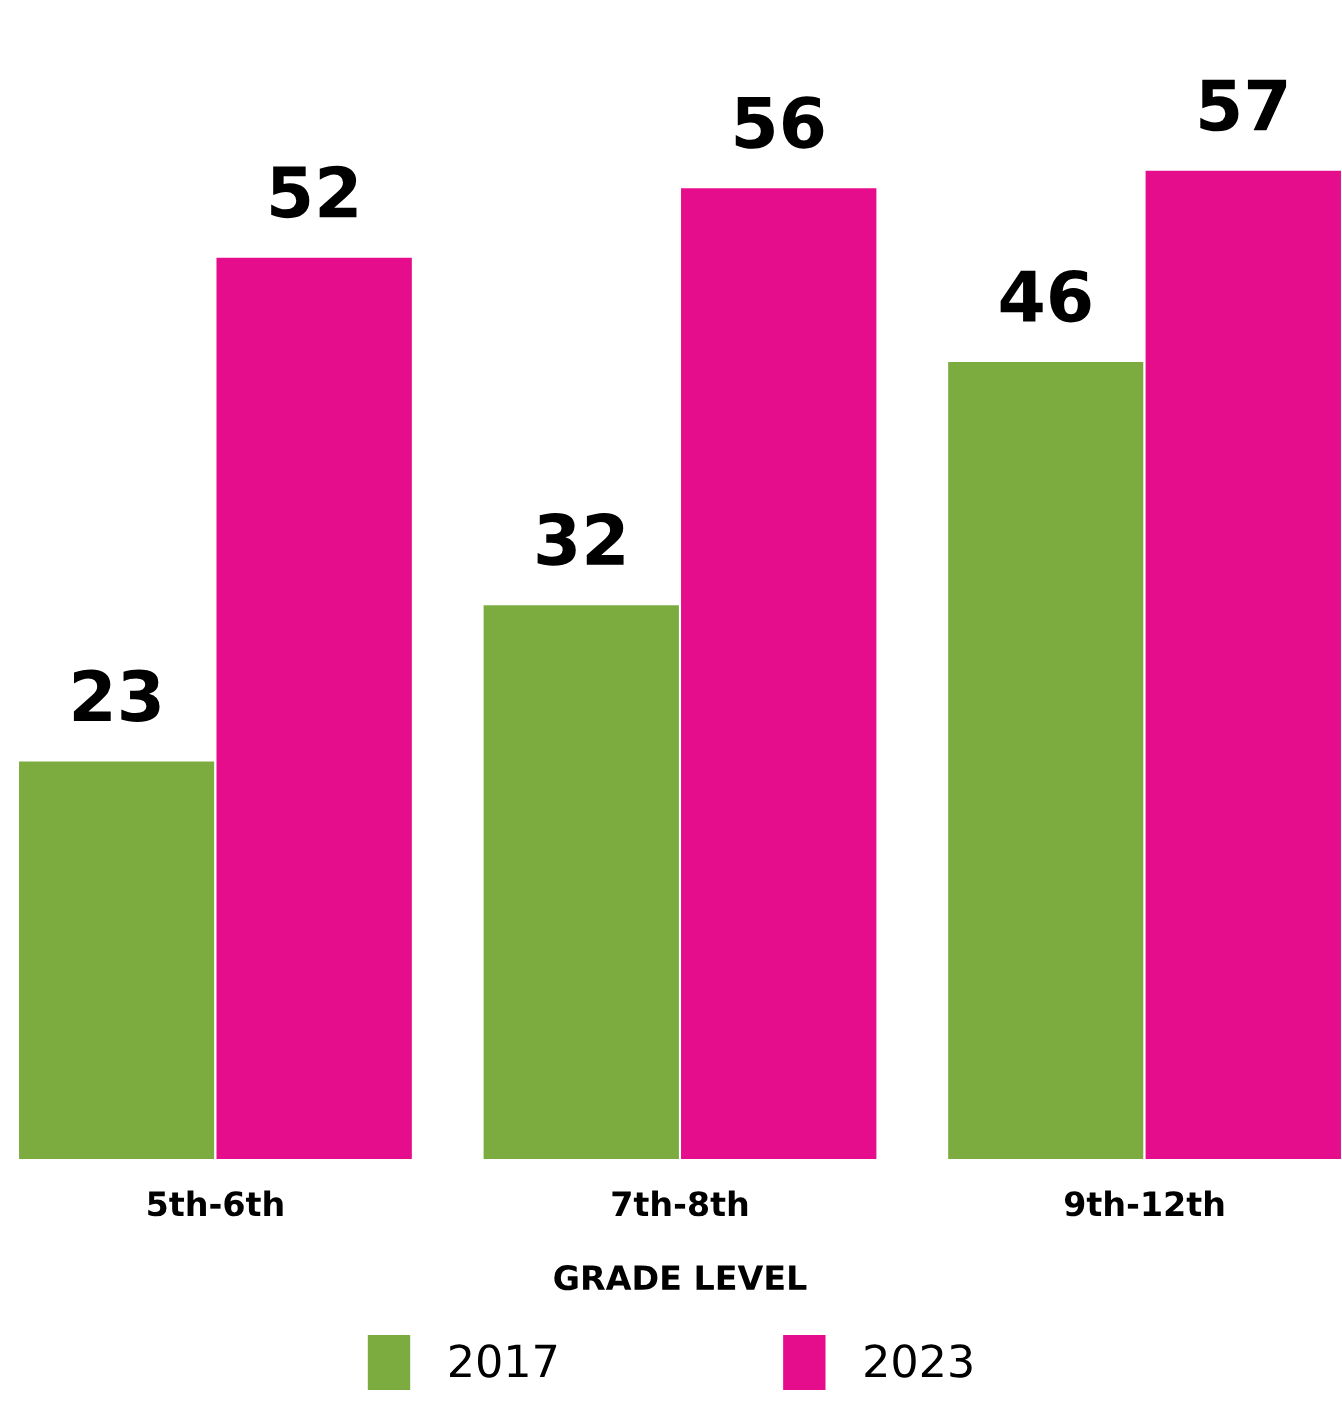 The width and height of the screenshot is (1342, 1424). I want to click on data-label: 46, so click(1045, 296).